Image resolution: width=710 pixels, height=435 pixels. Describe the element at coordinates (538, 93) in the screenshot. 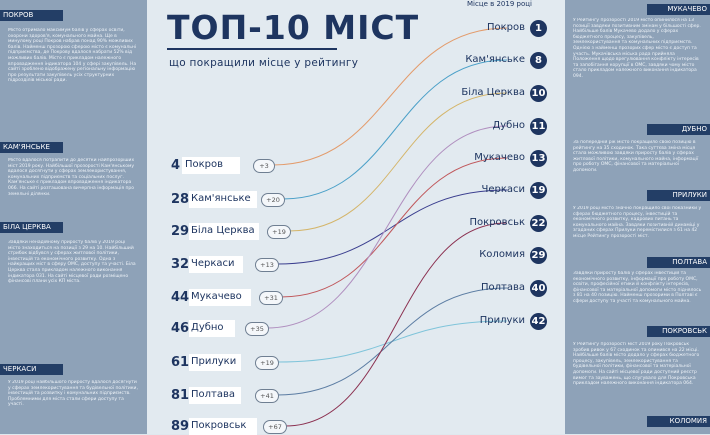

I see `rank-badge: 10` at that location.